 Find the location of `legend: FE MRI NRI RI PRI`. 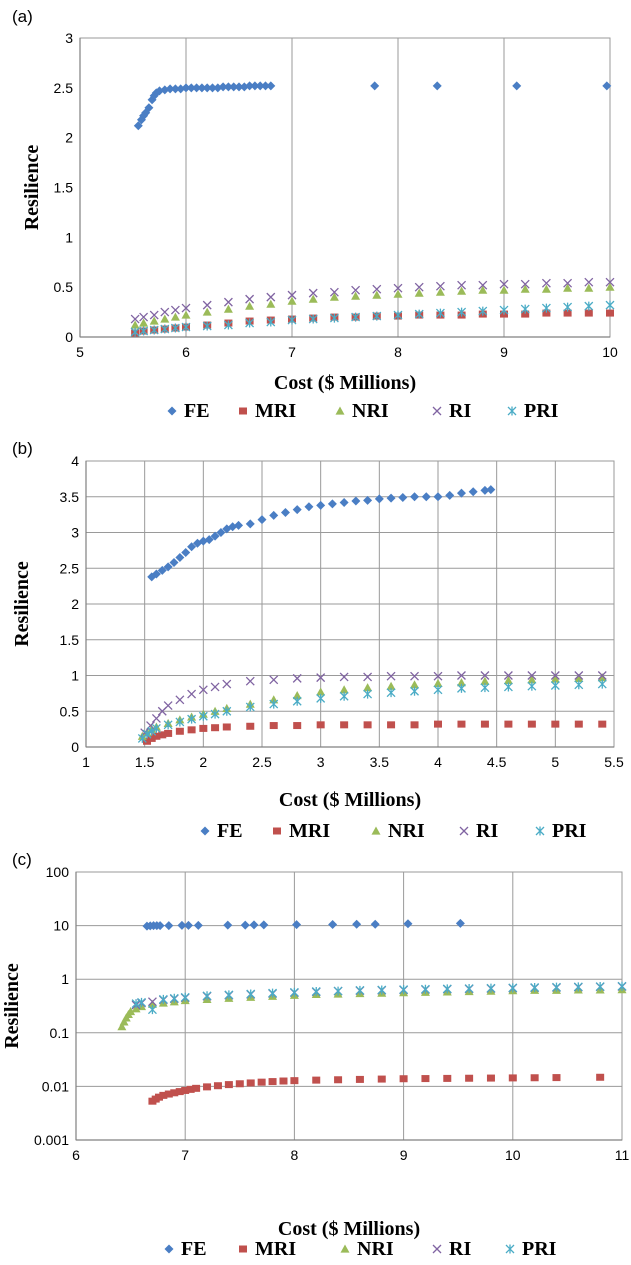

legend: FE MRI NRI RI PRI is located at coordinates (363, 411).